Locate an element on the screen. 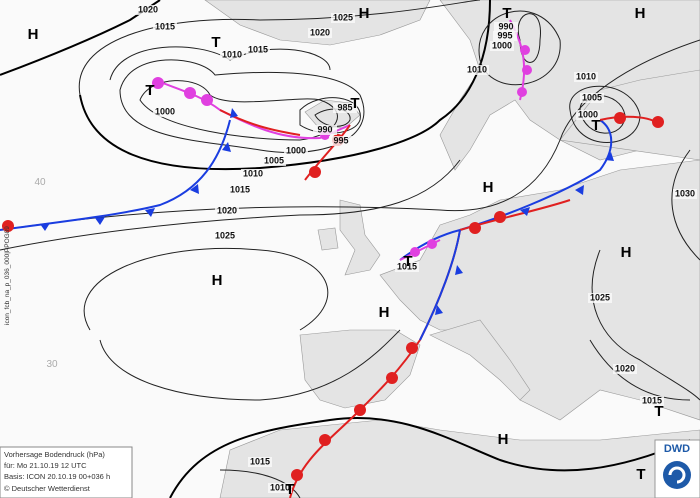 The image size is (700, 498). pressure-label: 985 is located at coordinates (344, 107).